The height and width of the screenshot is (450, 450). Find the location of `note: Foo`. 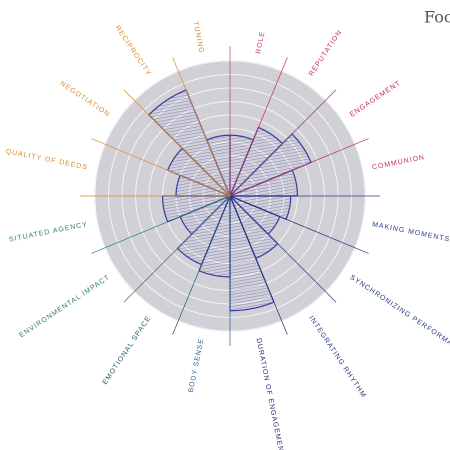

note: Foo is located at coordinates (437, 17).